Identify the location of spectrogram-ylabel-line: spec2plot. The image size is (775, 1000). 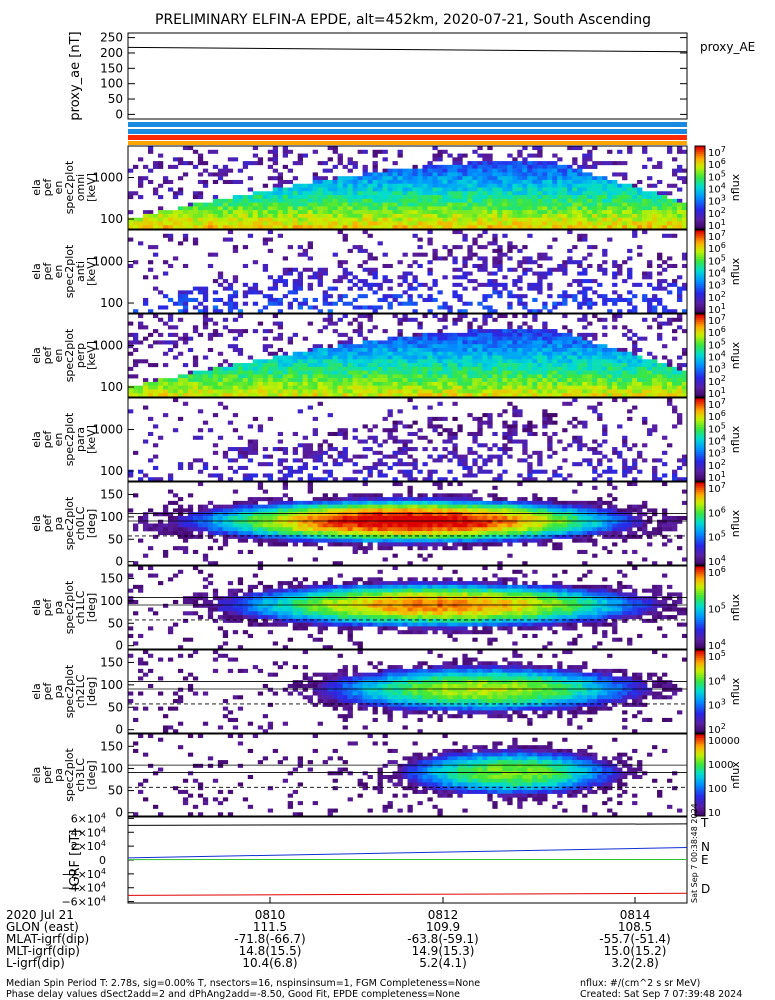
(69, 439).